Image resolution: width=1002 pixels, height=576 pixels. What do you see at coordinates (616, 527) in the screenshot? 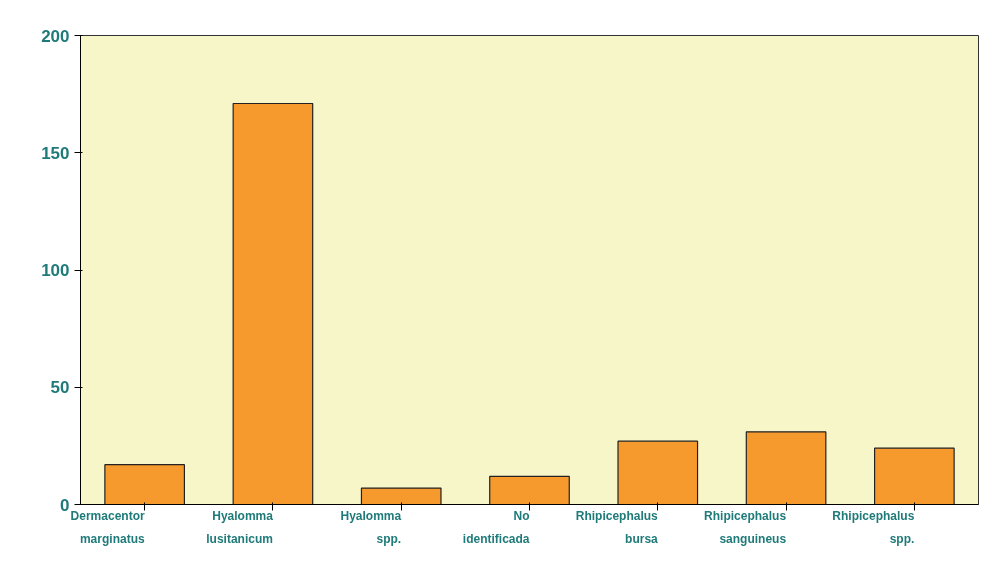
I see `category-label: Rhipicephalus bursa` at bounding box center [616, 527].